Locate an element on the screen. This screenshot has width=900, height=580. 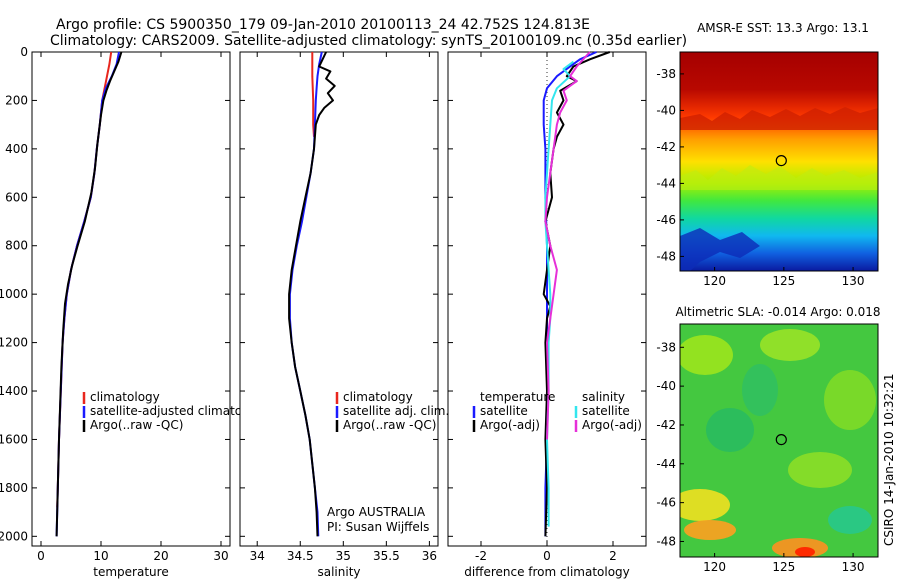
series-red-line is located at coordinates (313, 94).